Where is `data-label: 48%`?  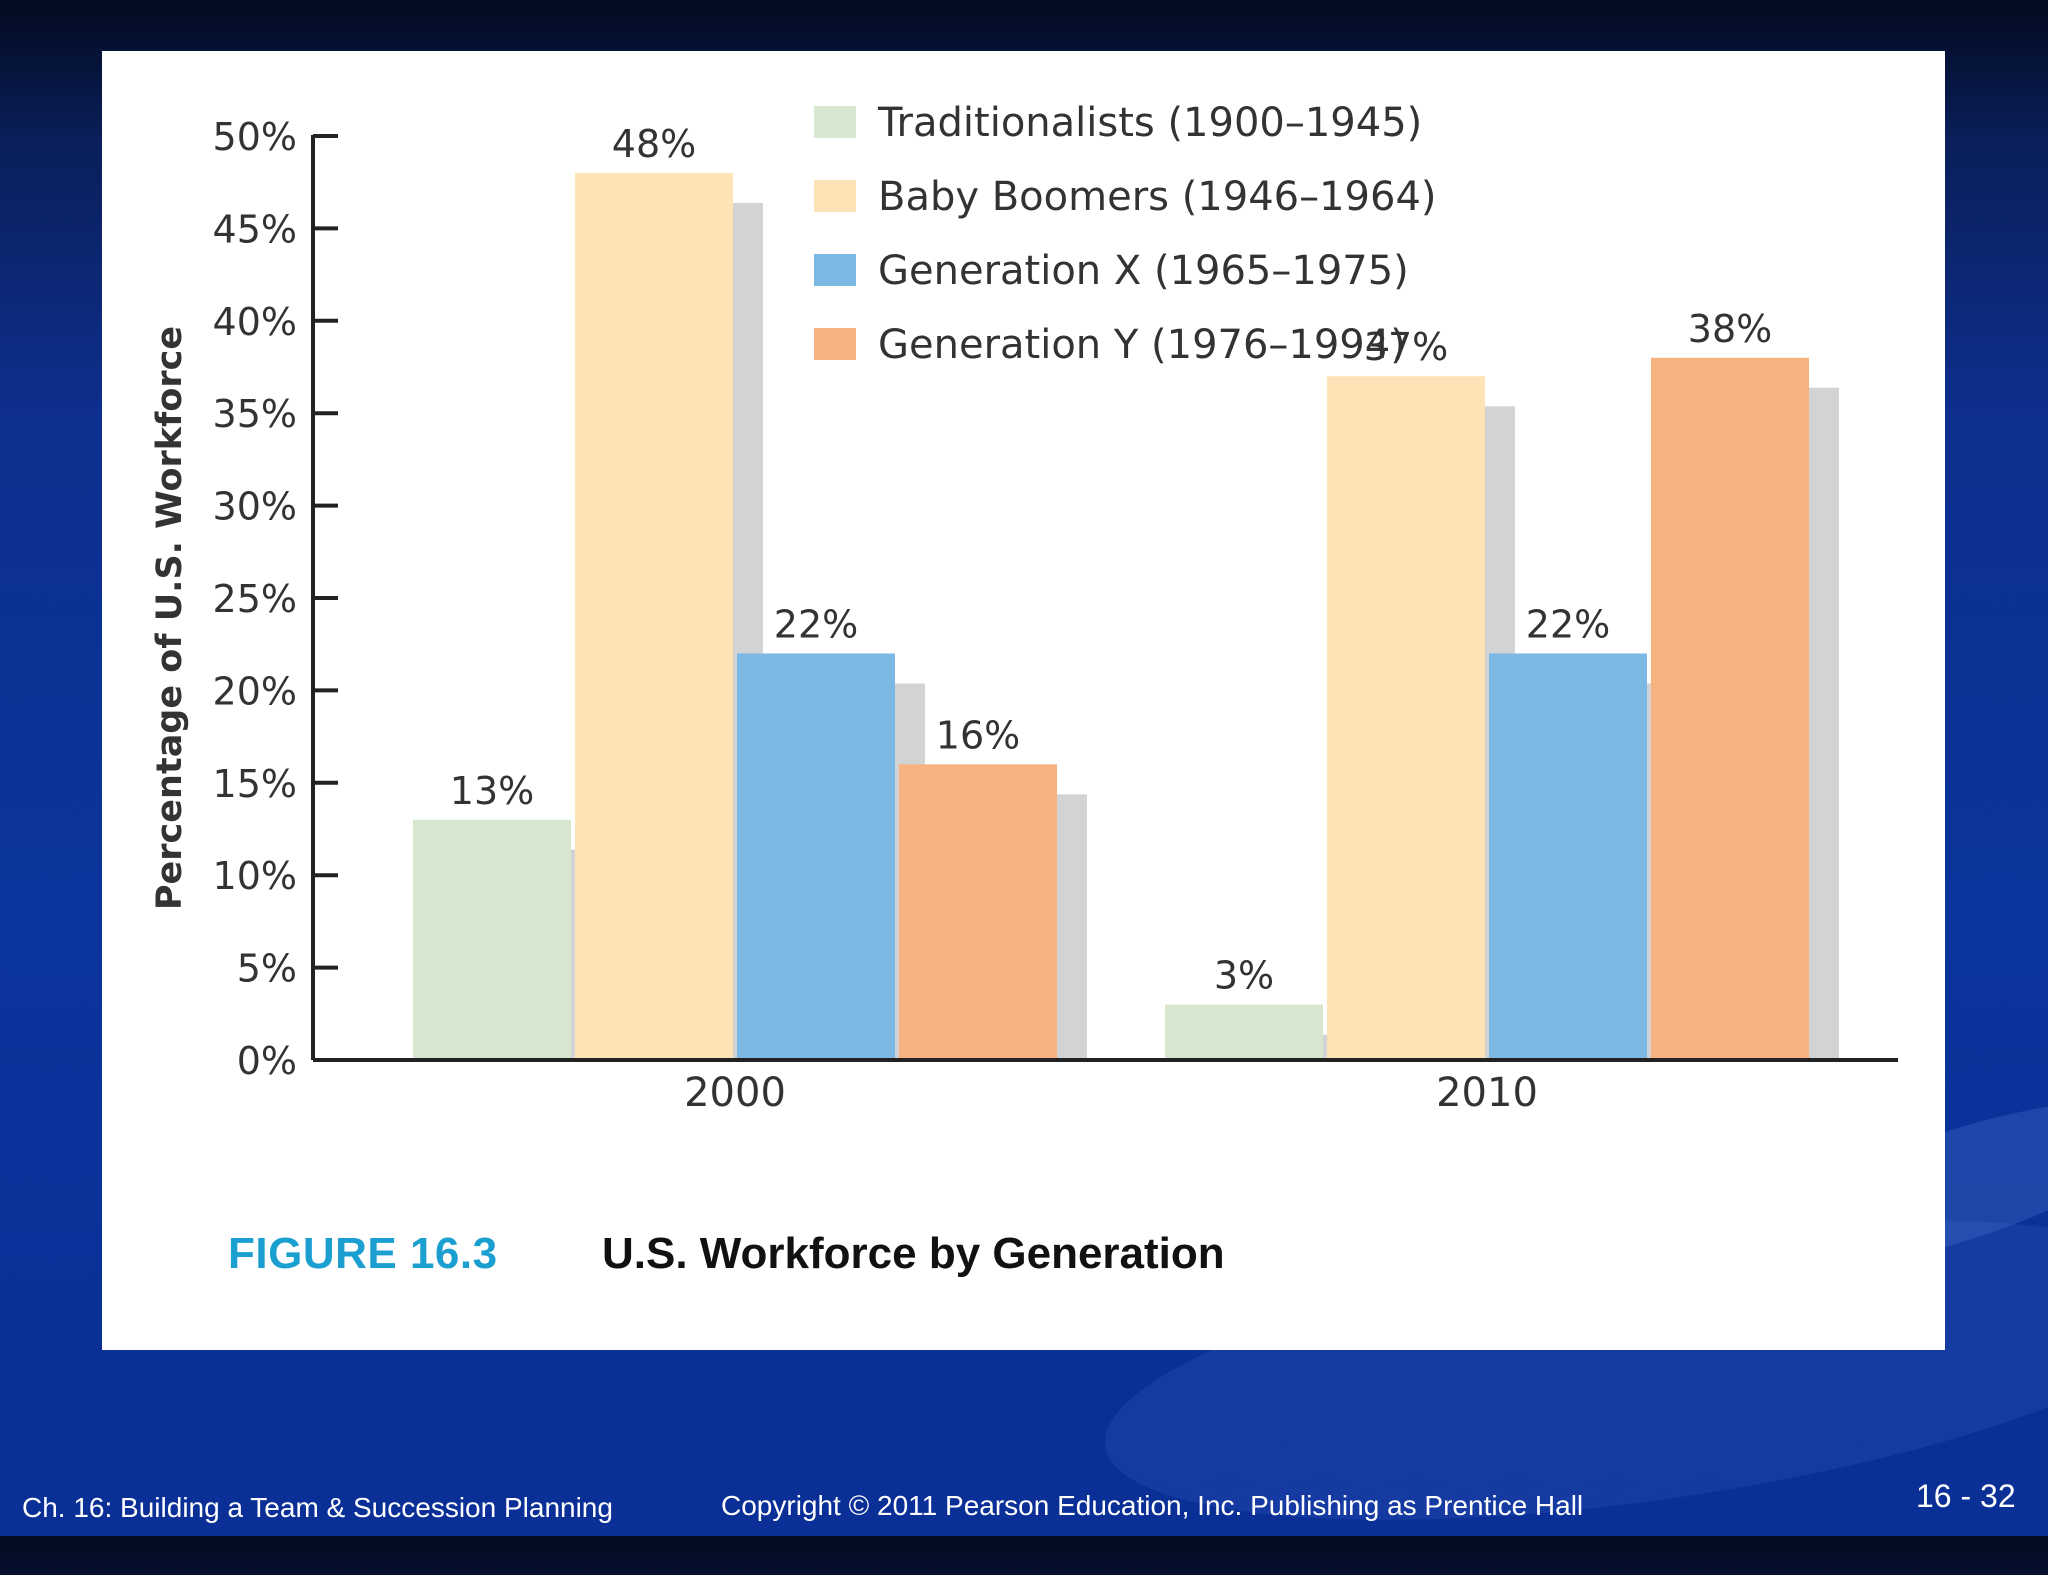
data-label: 48% is located at coordinates (654, 144).